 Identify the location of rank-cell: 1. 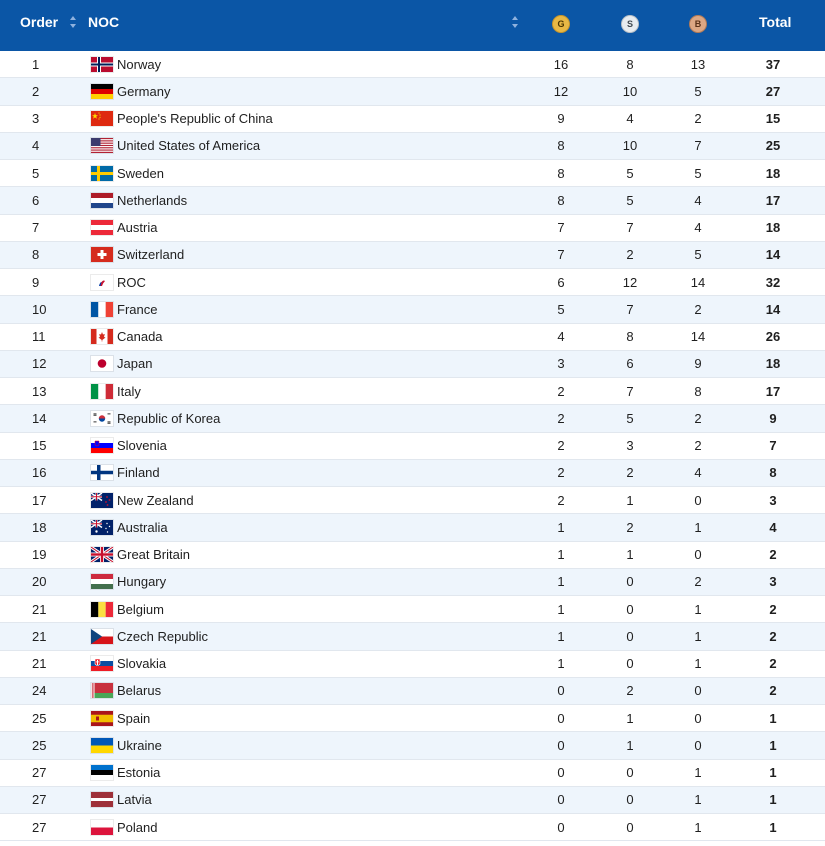
(36, 64).